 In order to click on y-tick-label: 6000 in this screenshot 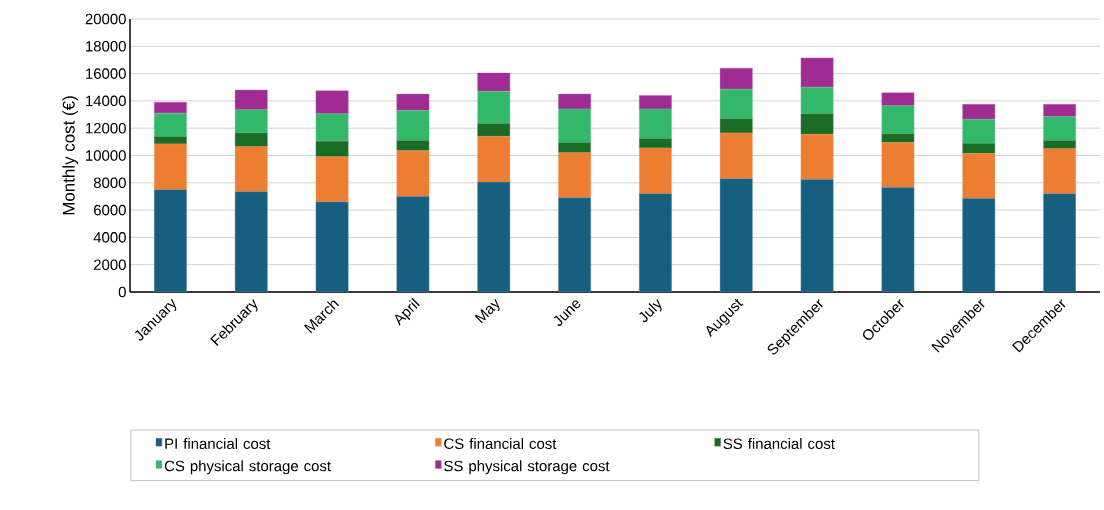, I will do `click(110, 210)`.